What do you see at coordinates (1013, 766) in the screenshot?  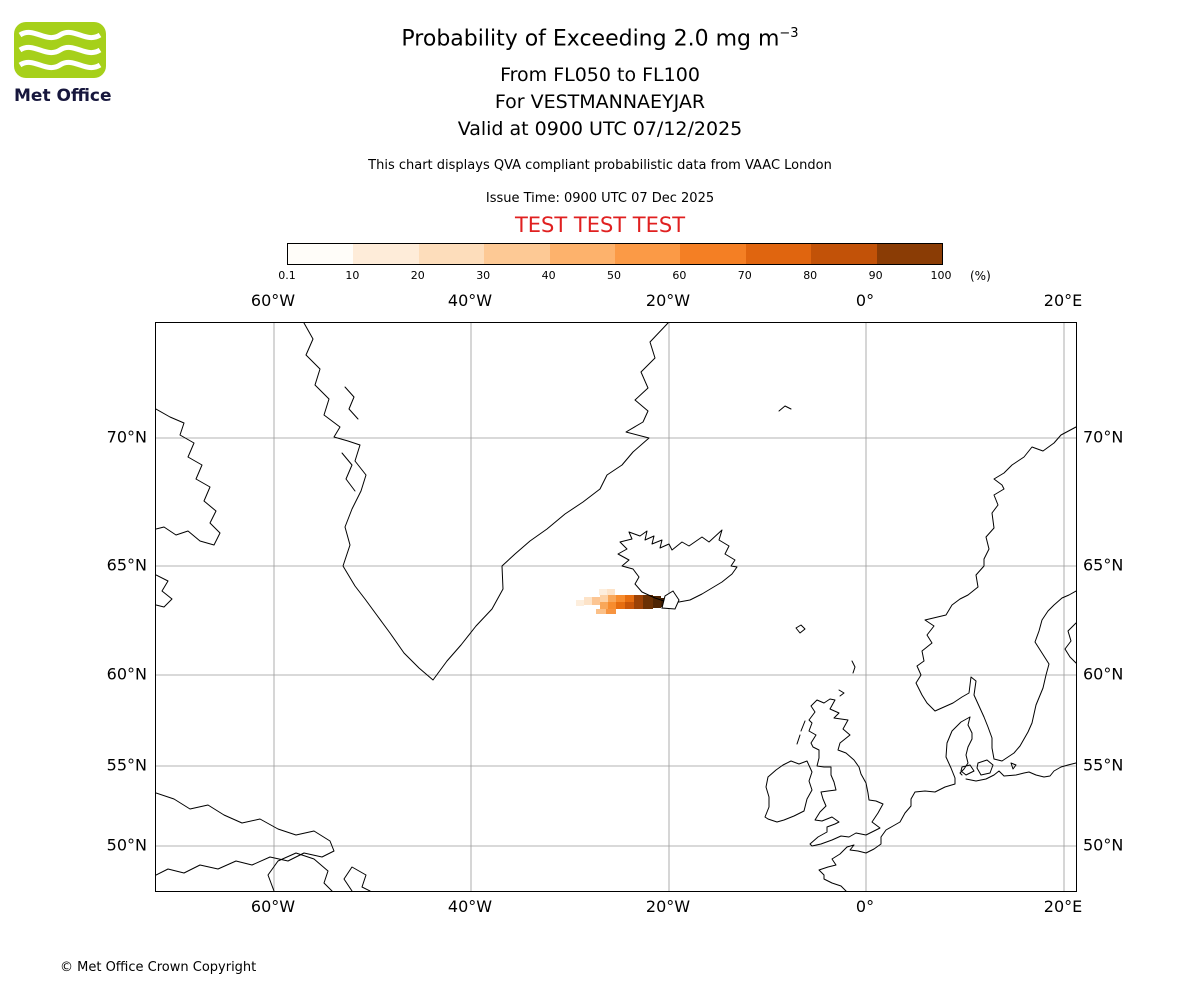 I see `coast-bornholm` at bounding box center [1013, 766].